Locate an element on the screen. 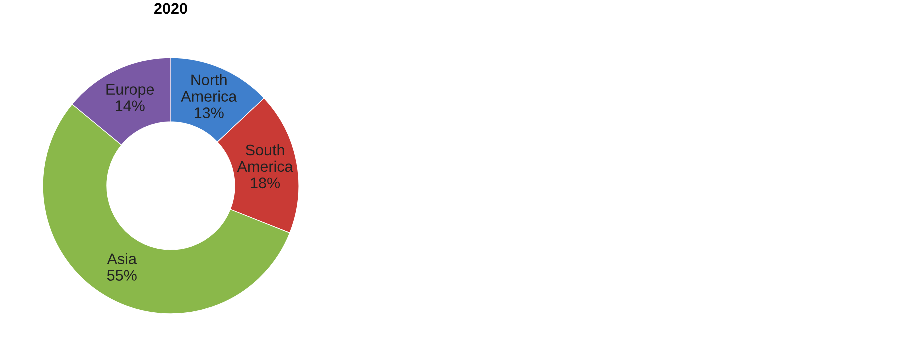 The image size is (903, 354). slice-label: South America is located at coordinates (265, 158).